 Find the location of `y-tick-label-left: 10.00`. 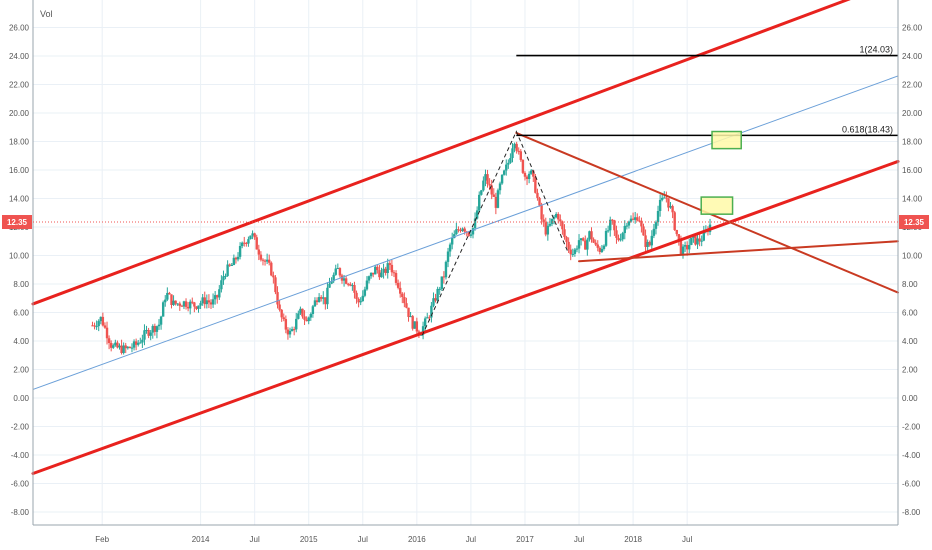

y-tick-label-left: 10.00 is located at coordinates (19, 256).